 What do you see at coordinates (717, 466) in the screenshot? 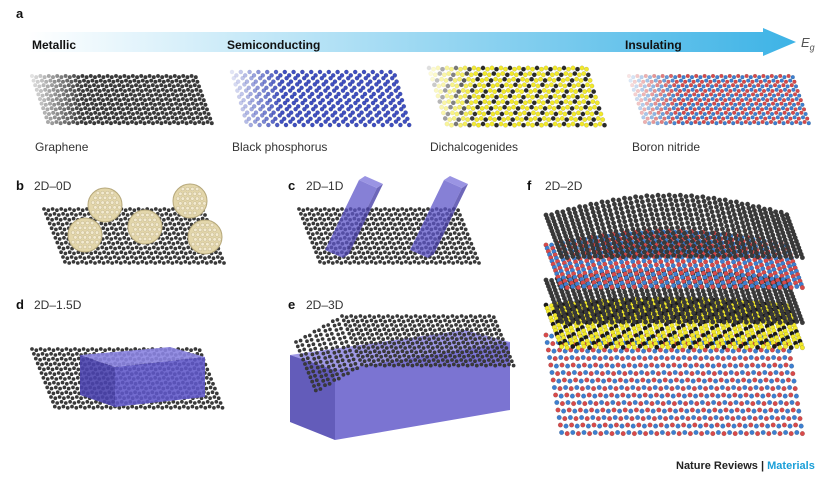
I see `journal-name: Nature Reviews` at bounding box center [717, 466].